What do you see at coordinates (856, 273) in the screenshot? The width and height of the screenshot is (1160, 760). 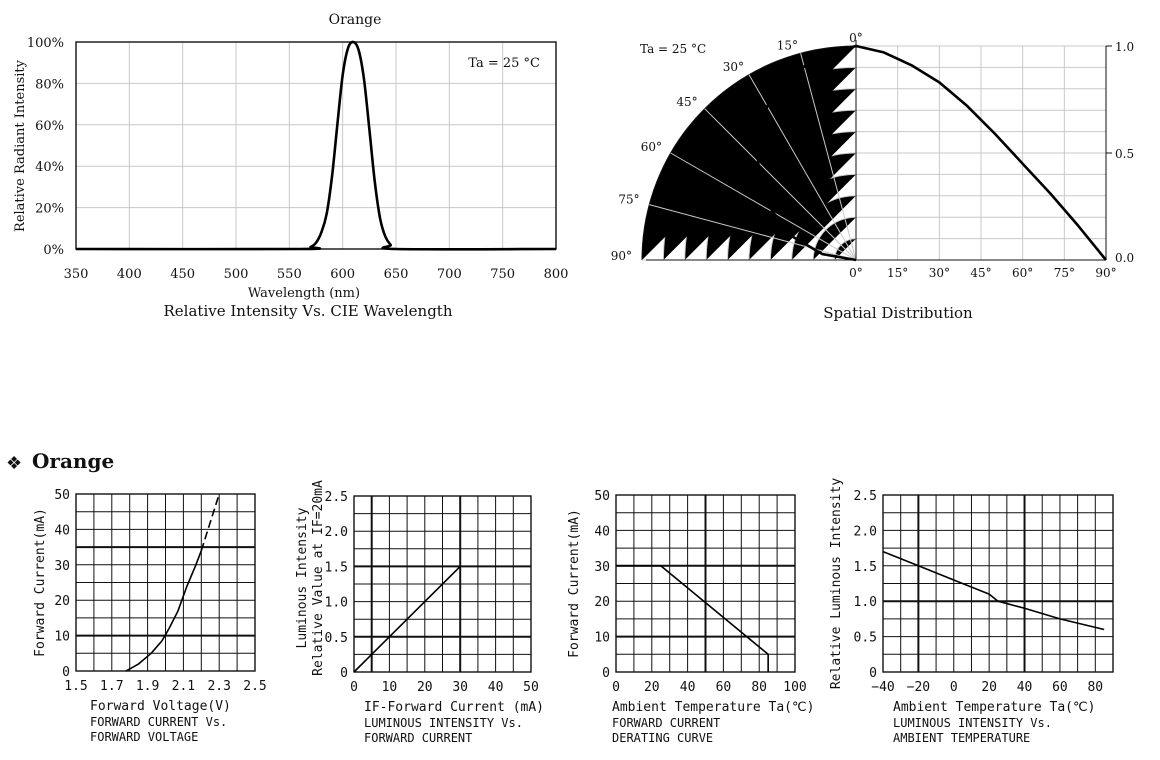 I see `x-tick-label: 0°` at bounding box center [856, 273].